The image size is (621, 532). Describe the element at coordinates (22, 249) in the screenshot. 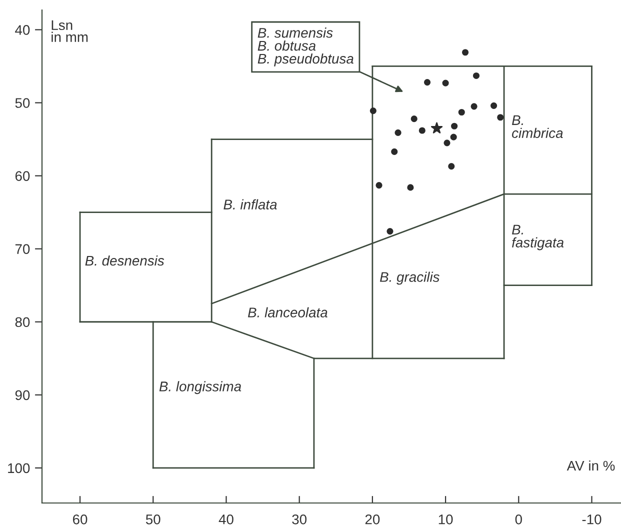

I see `y-tick-label: 70` at that location.